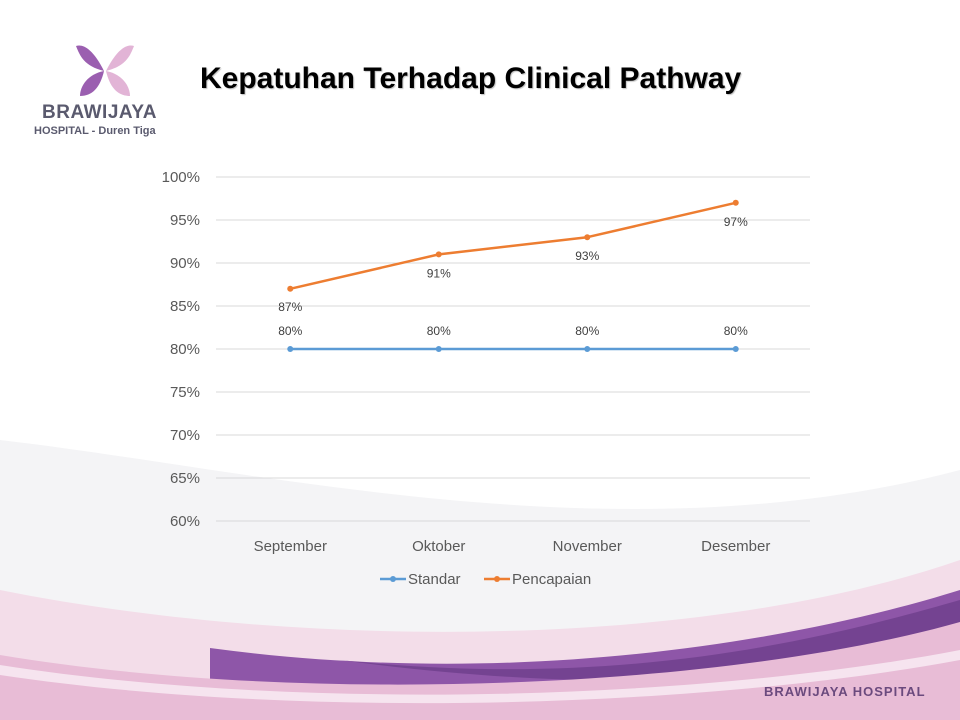 This screenshot has height=720, width=960. What do you see at coordinates (587, 546) in the screenshot?
I see `x-tick-label: November` at bounding box center [587, 546].